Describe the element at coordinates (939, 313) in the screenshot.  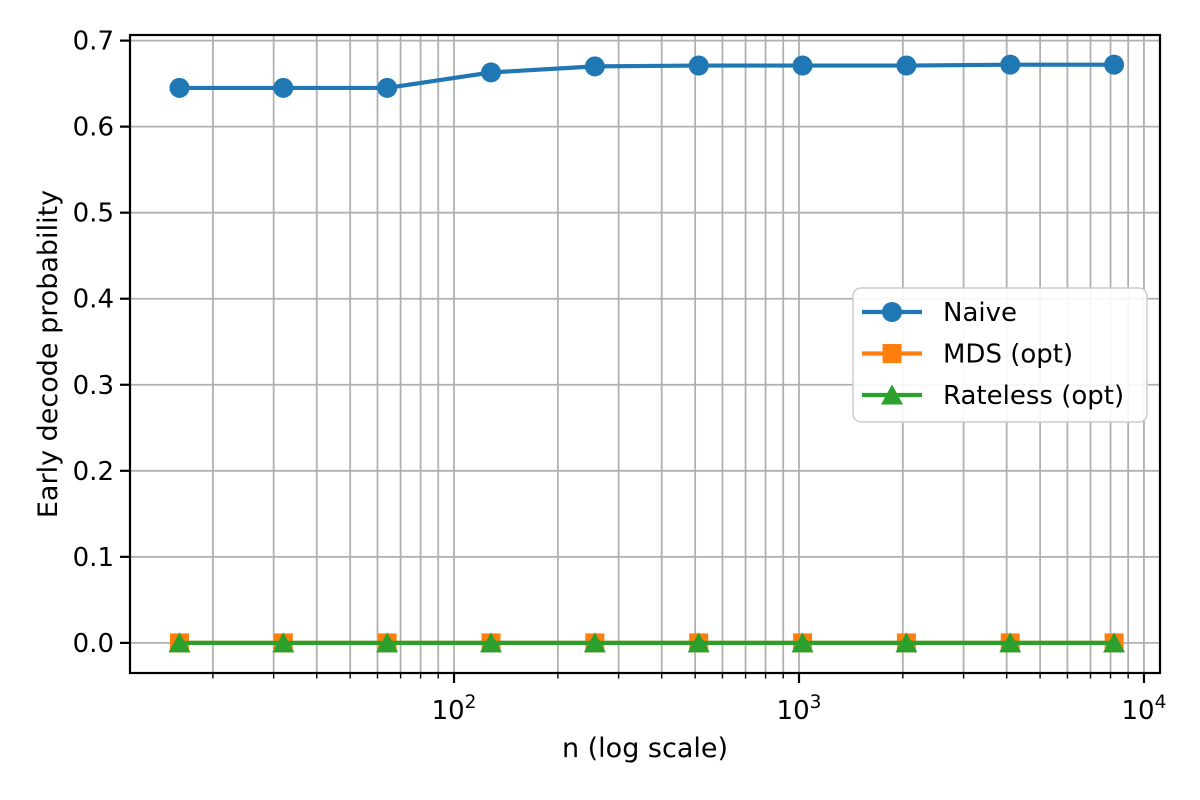
I see `legend-item-naive: Naive` at that location.